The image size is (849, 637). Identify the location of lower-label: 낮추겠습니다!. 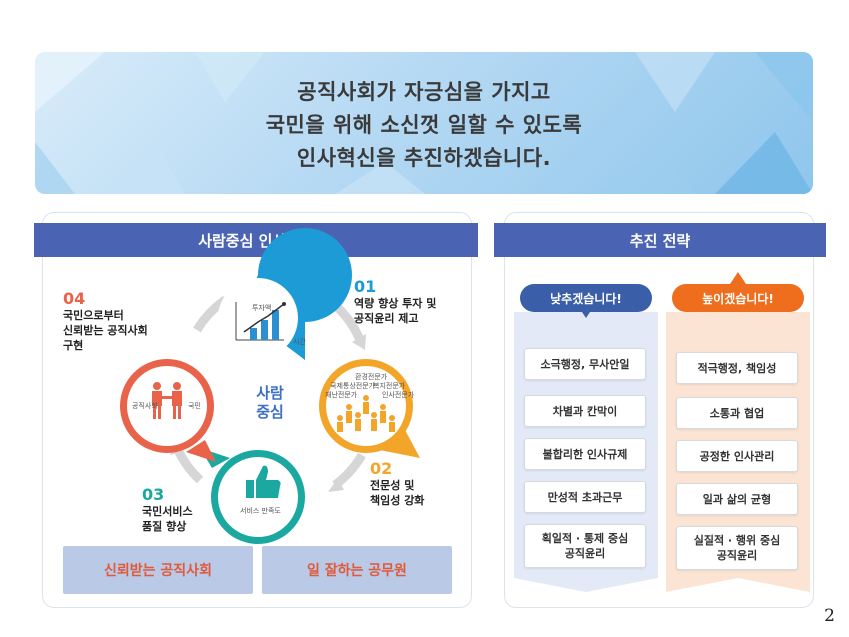
(586, 298).